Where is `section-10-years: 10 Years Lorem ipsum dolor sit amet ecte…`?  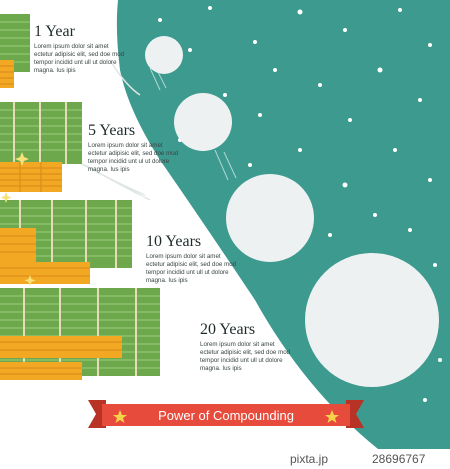
section-10-years: 10 Years Lorem ipsum dolor sit amet ecte… is located at coordinates (192, 259).